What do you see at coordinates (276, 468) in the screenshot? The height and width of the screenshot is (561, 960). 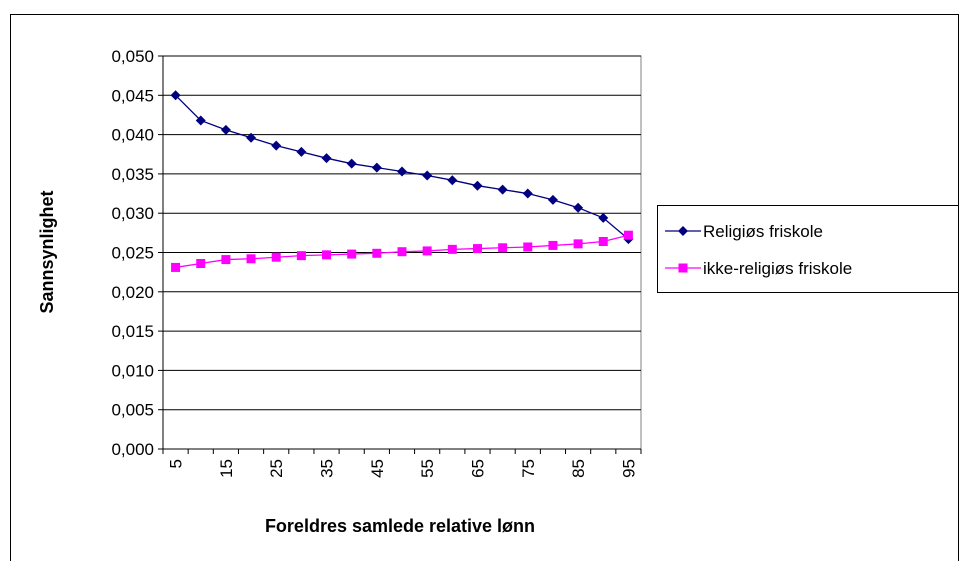 I see `x-tick-label: 25` at bounding box center [276, 468].